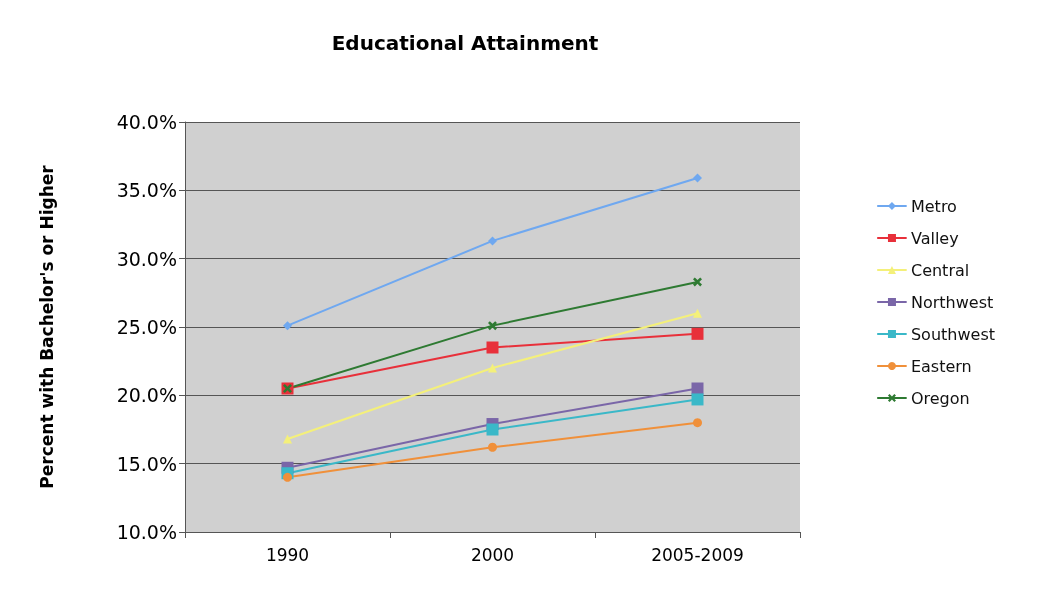 This screenshot has width=1050, height=604. What do you see at coordinates (934, 238) in the screenshot?
I see `legend-label: Valley` at bounding box center [934, 238].